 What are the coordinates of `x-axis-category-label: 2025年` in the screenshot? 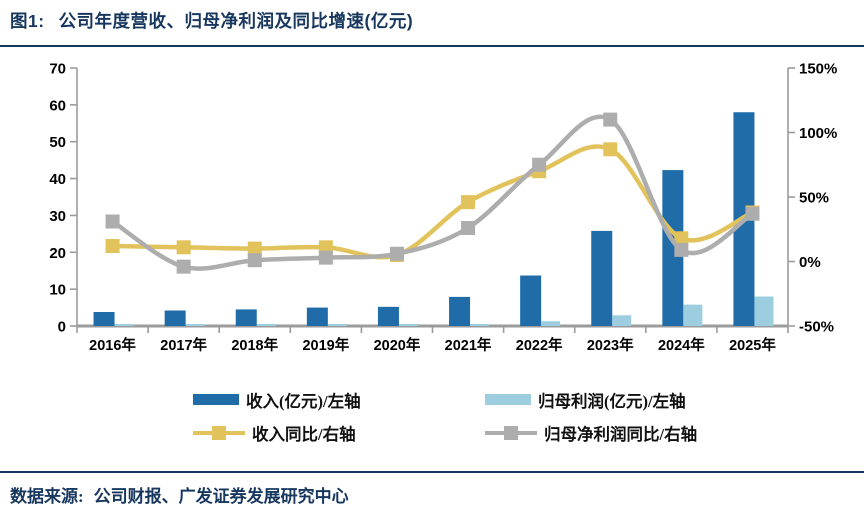 It's located at (752, 345).